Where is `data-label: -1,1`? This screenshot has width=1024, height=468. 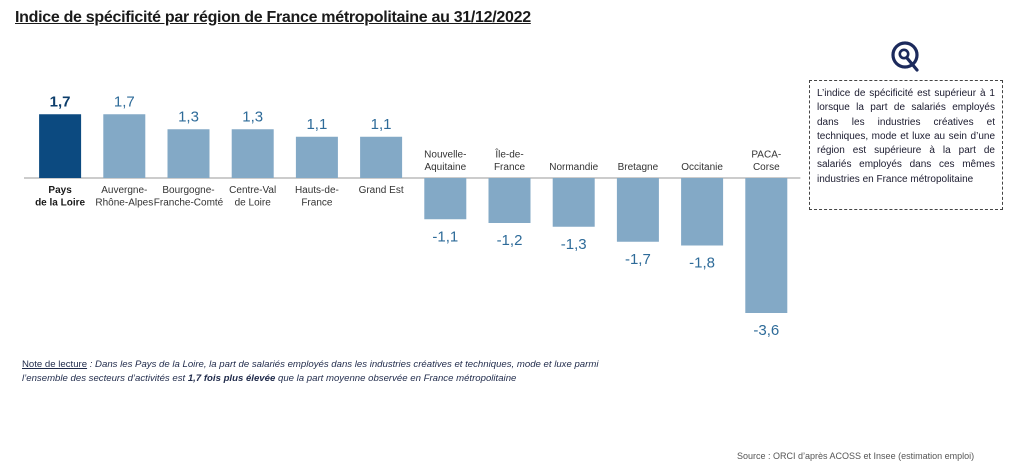 data-label: -1,1 is located at coordinates (445, 236).